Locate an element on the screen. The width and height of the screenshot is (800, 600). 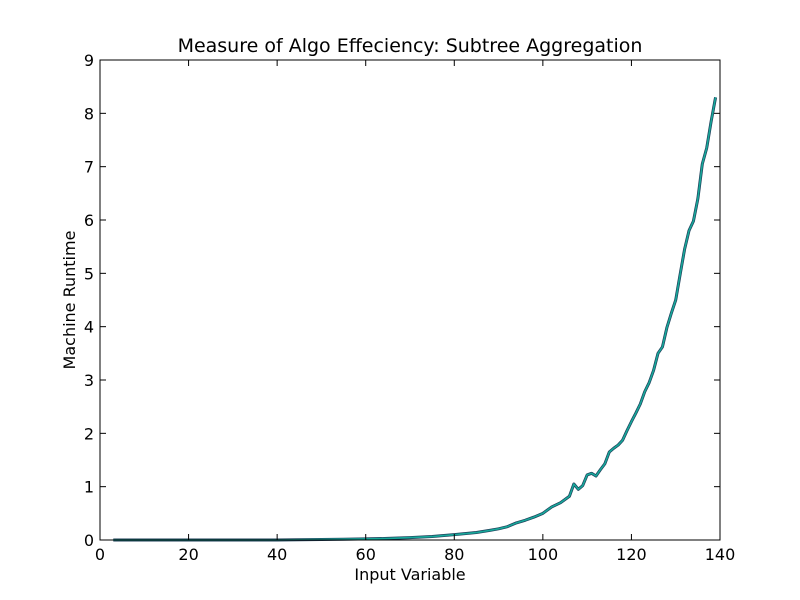
y-axis-label: Machine Runtime is located at coordinates (69, 300).